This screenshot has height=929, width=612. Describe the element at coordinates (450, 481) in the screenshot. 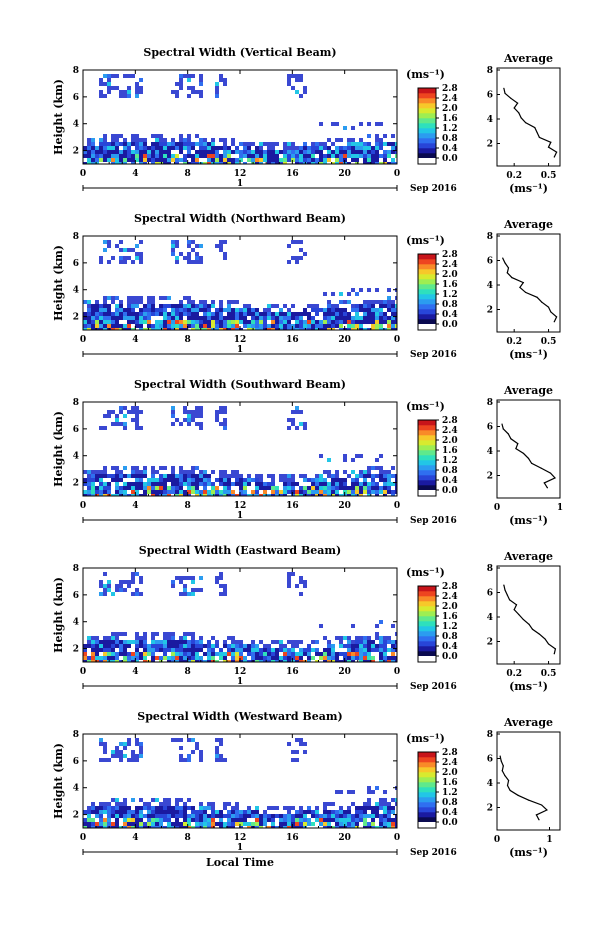

I see `colorbar-tick-label: 0.4` at that location.